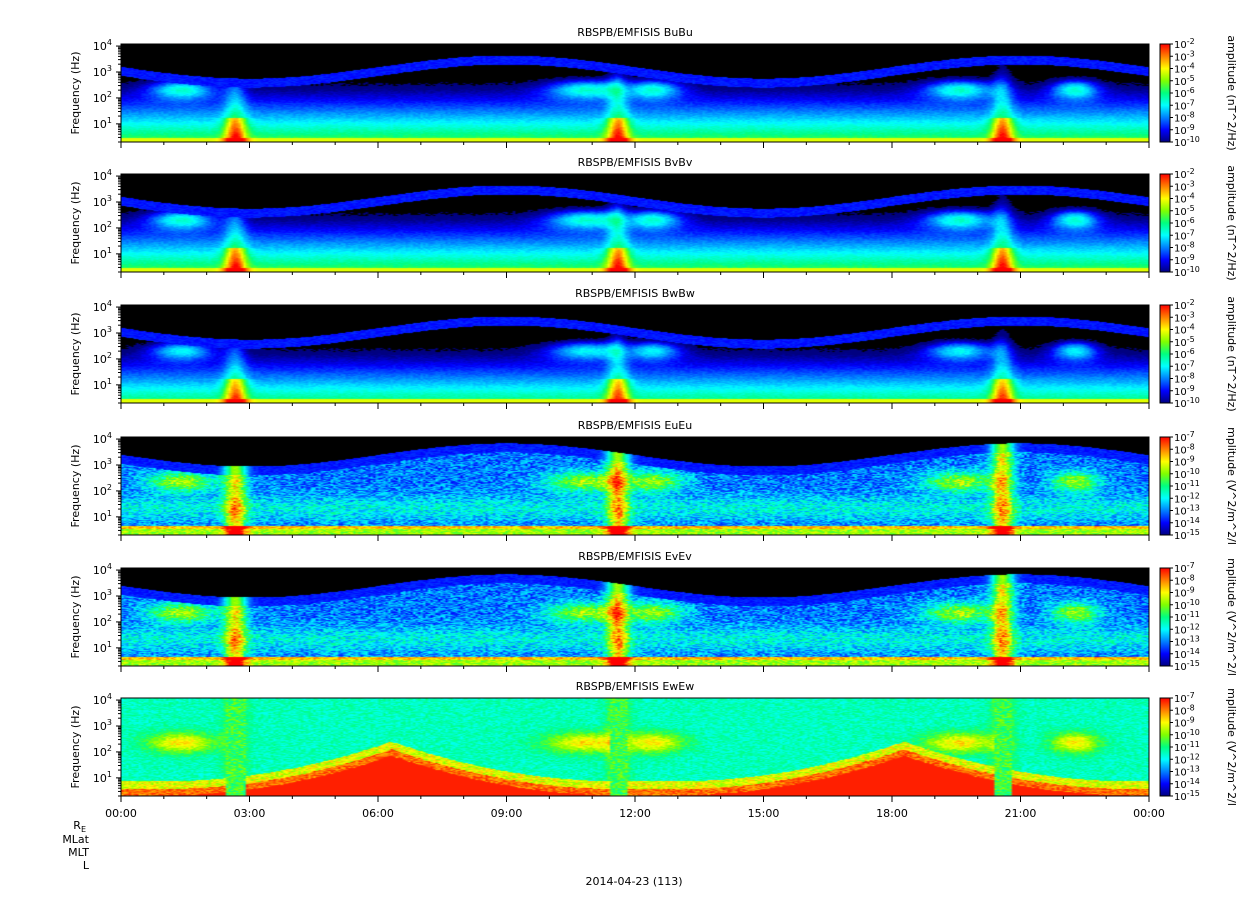  I want to click on x-tick-label: 06:00, so click(378, 813).